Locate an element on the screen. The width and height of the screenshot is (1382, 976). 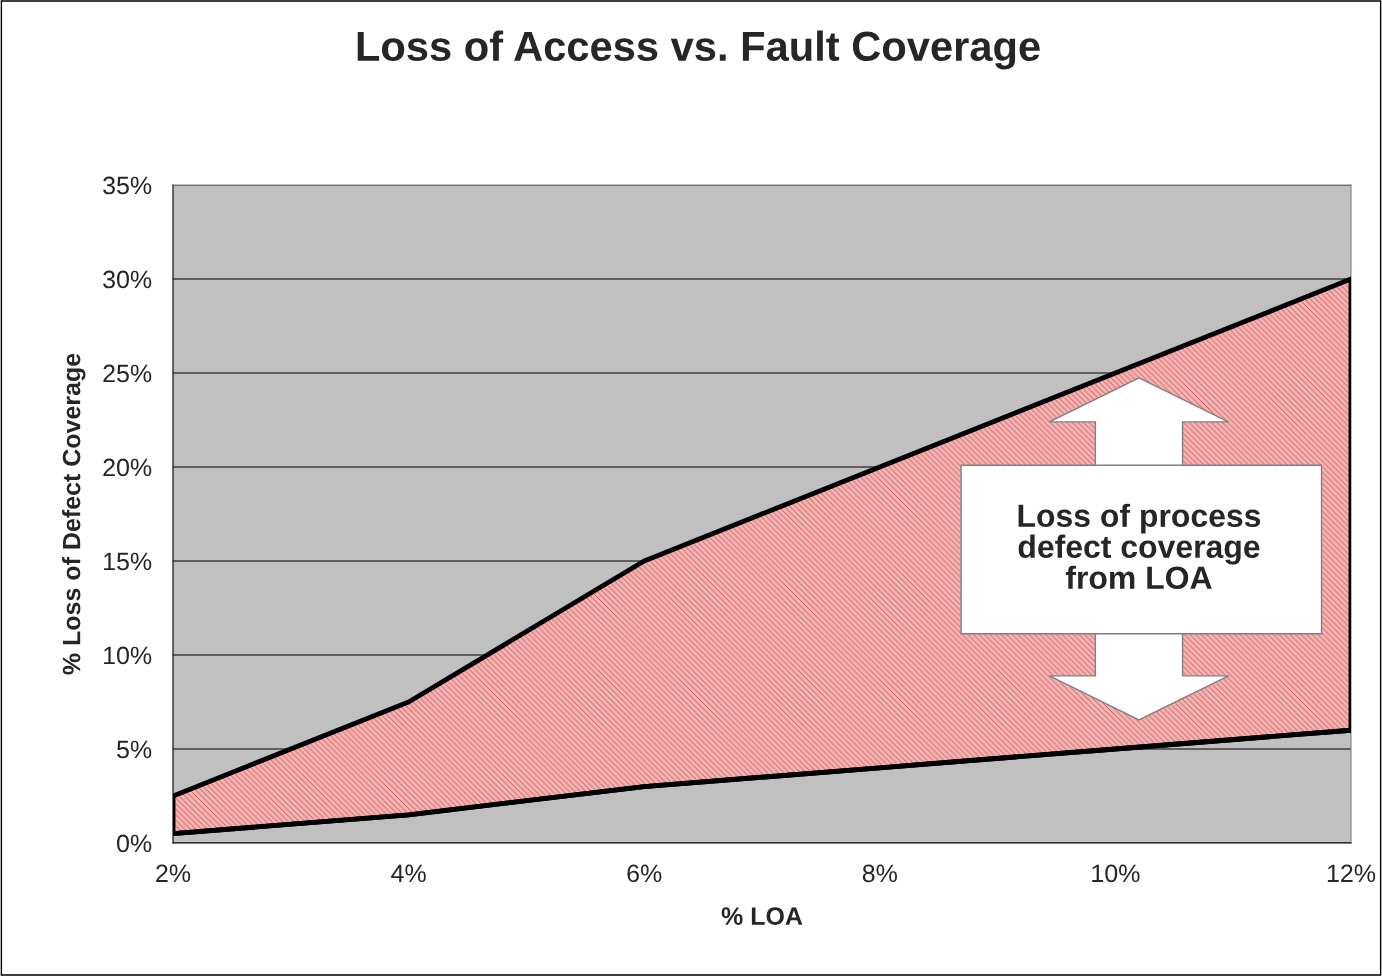
y-tick-label: 5% is located at coordinates (134, 749).